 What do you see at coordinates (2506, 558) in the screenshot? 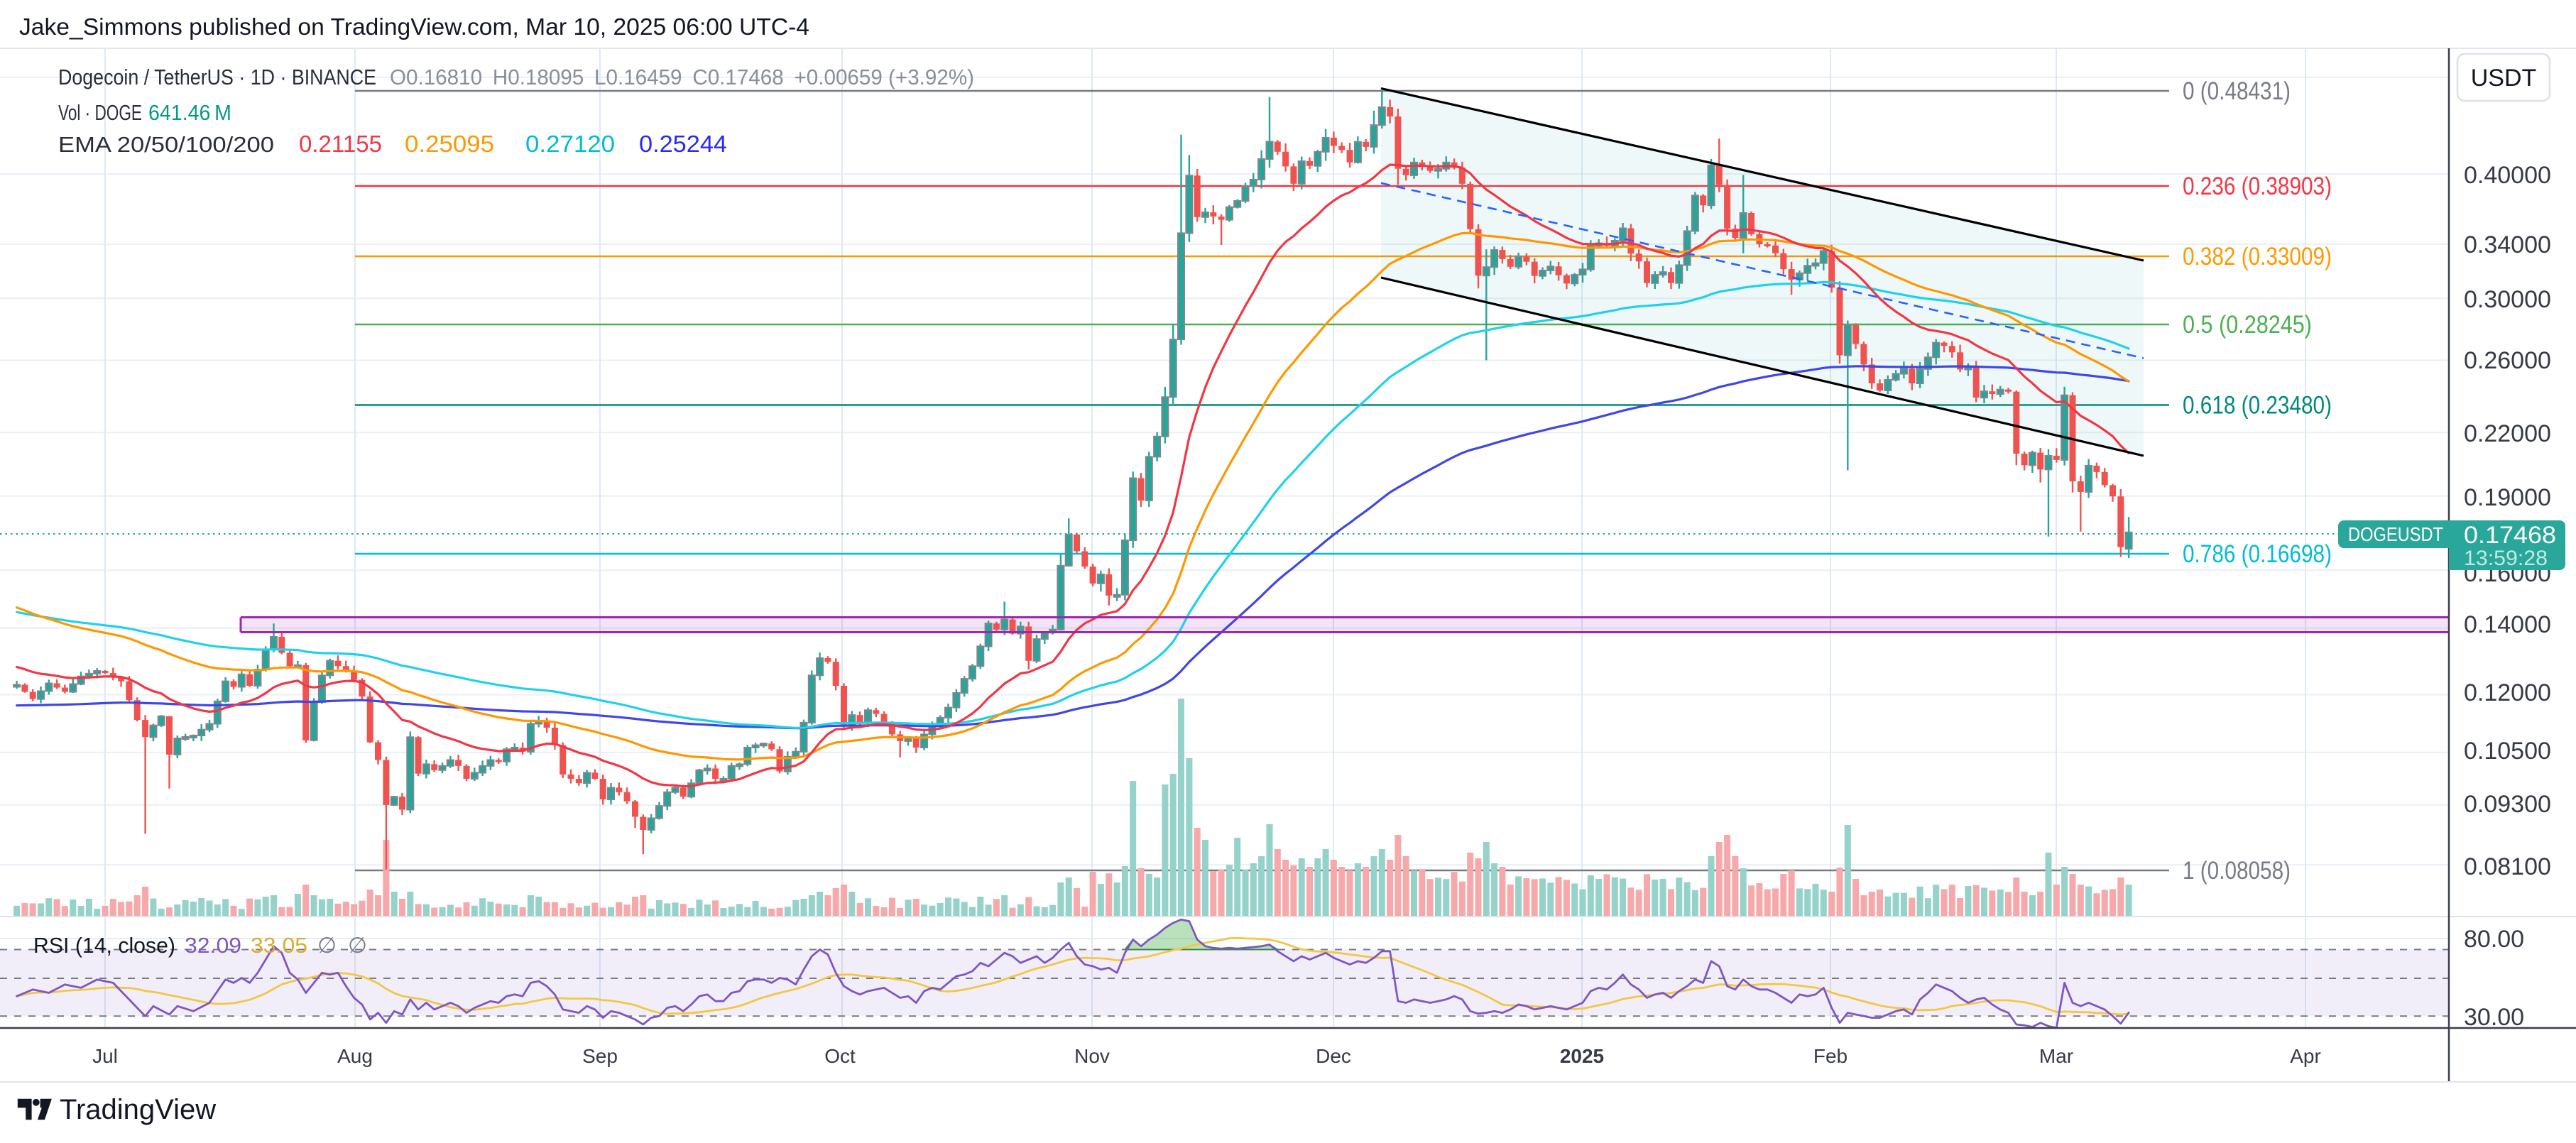
I see `svg-text: 13:59:28` at bounding box center [2506, 558].